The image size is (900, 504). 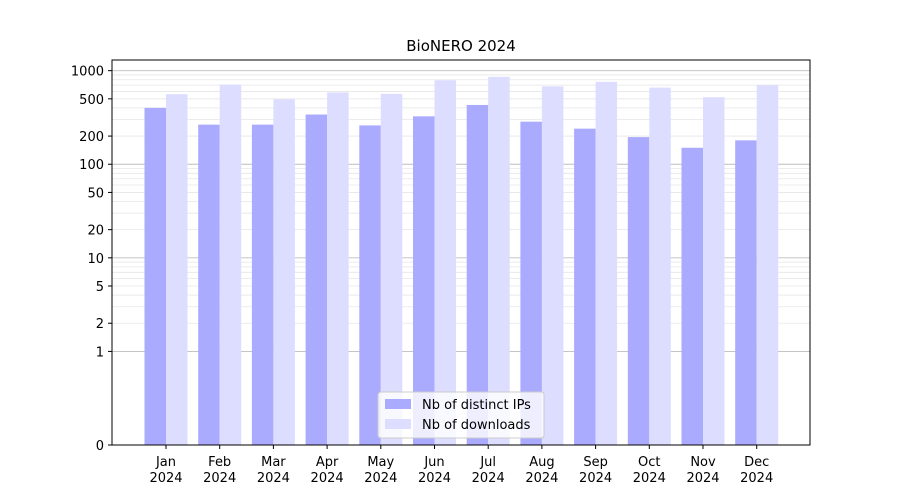 I want to click on x-tick-label: Jun 2024, so click(x=434, y=470).